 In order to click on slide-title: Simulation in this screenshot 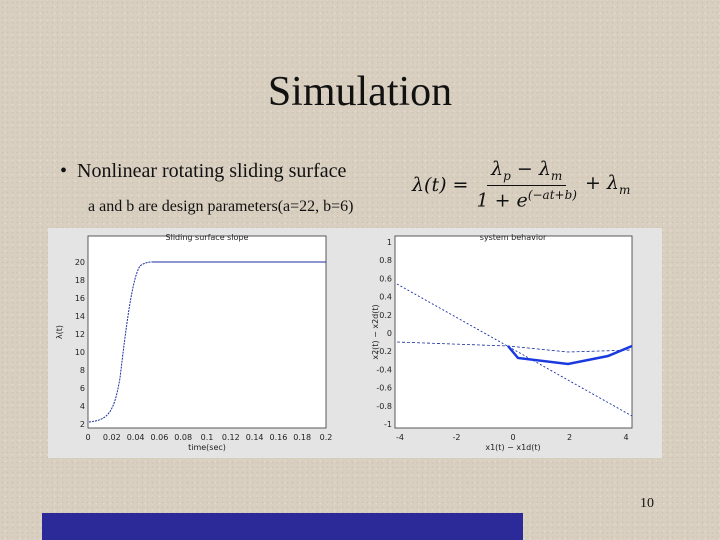, I will do `click(360, 92)`.